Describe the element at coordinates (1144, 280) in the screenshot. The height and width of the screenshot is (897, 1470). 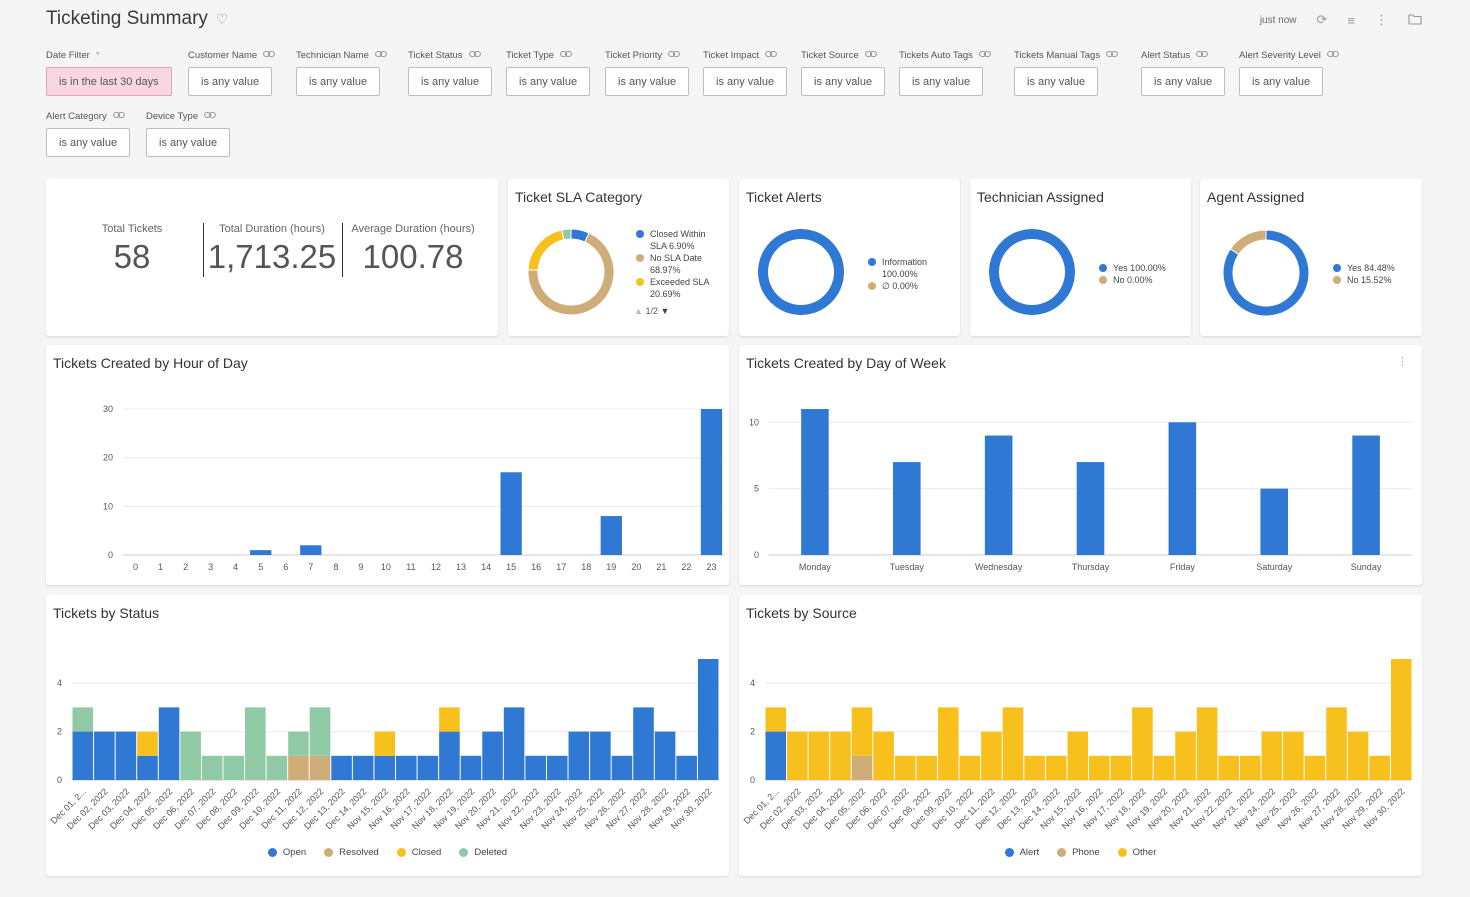
I see `legend-item: No 0.00%` at that location.